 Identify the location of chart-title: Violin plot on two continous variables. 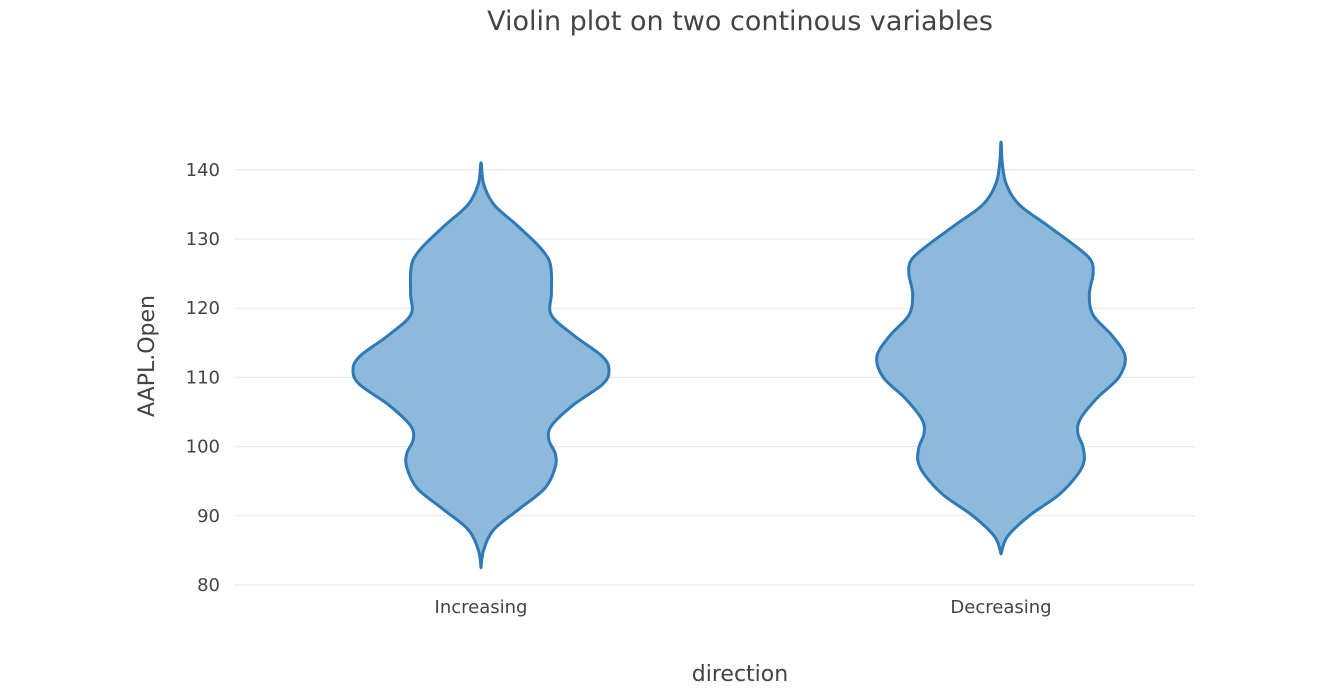
(740, 21).